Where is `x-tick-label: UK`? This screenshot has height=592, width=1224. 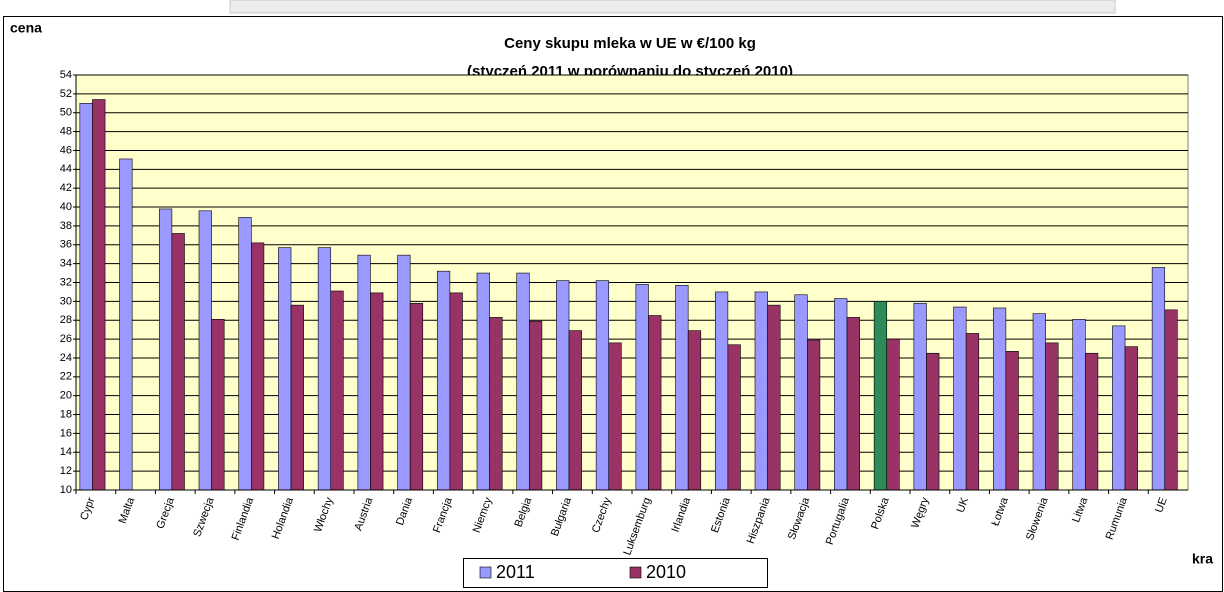
x-tick-label: UK is located at coordinates (963, 504).